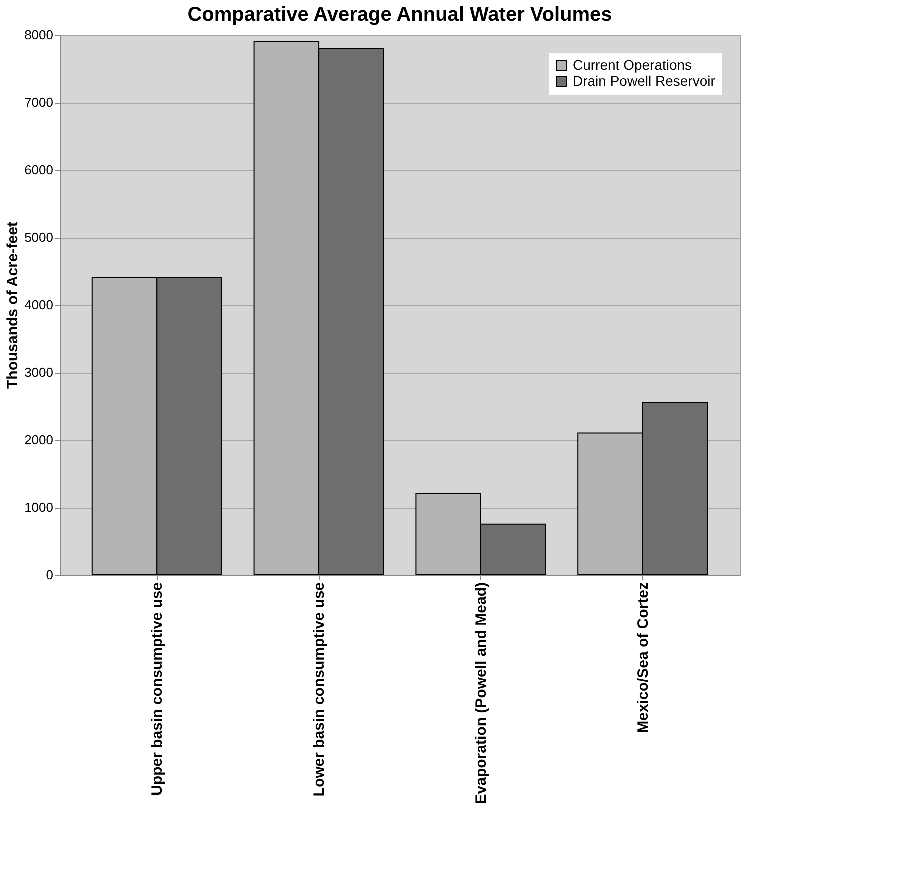 The image size is (909, 884). What do you see at coordinates (319, 689) in the screenshot?
I see `x-tick-label: Lower basin consumptive use` at bounding box center [319, 689].